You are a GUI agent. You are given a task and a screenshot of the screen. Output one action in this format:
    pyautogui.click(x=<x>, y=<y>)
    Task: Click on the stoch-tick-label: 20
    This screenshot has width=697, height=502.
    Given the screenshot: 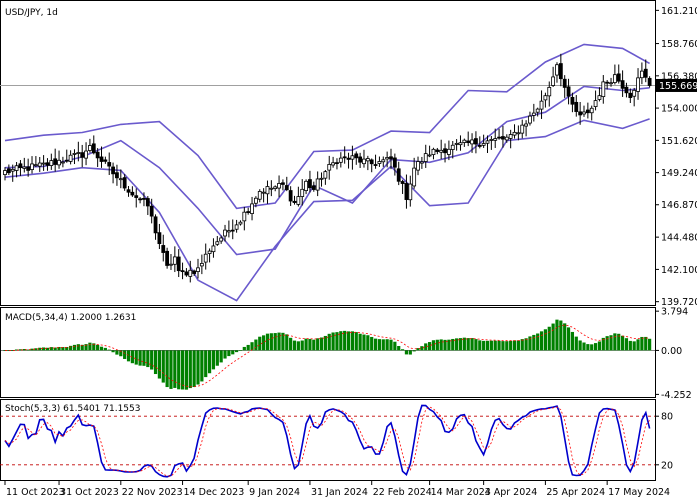 What is the action you would take?
    pyautogui.click(x=667, y=465)
    